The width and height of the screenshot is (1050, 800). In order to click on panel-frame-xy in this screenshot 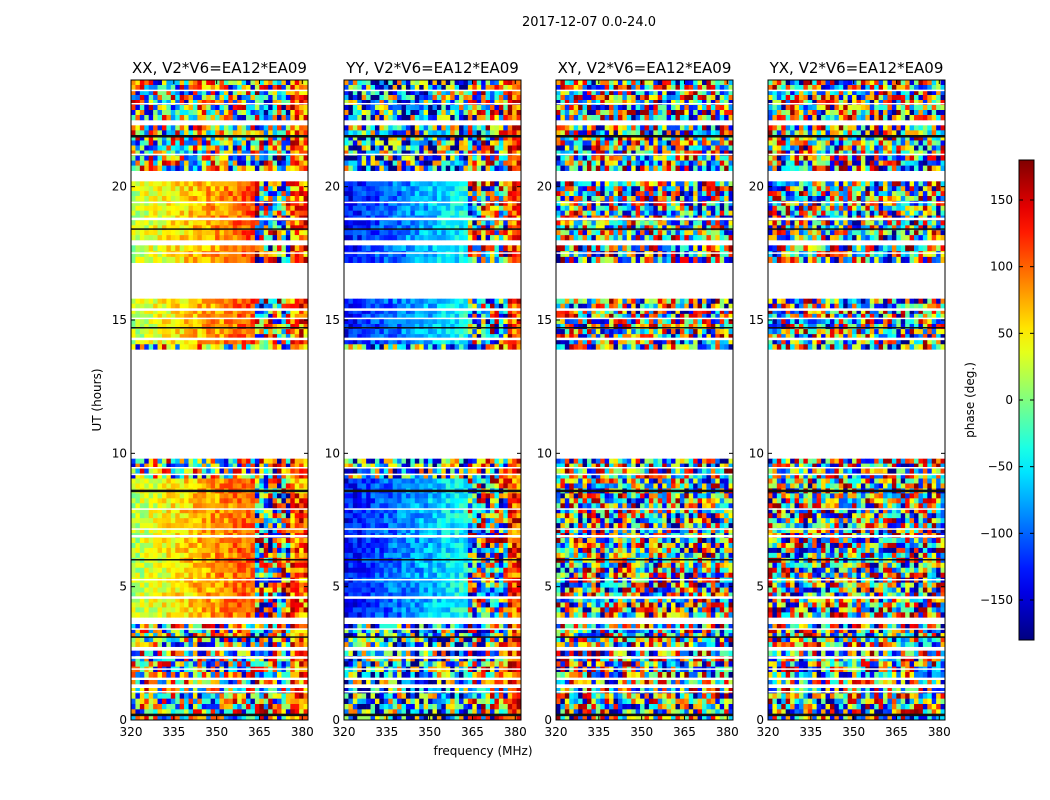, I will do `click(644, 400)`.